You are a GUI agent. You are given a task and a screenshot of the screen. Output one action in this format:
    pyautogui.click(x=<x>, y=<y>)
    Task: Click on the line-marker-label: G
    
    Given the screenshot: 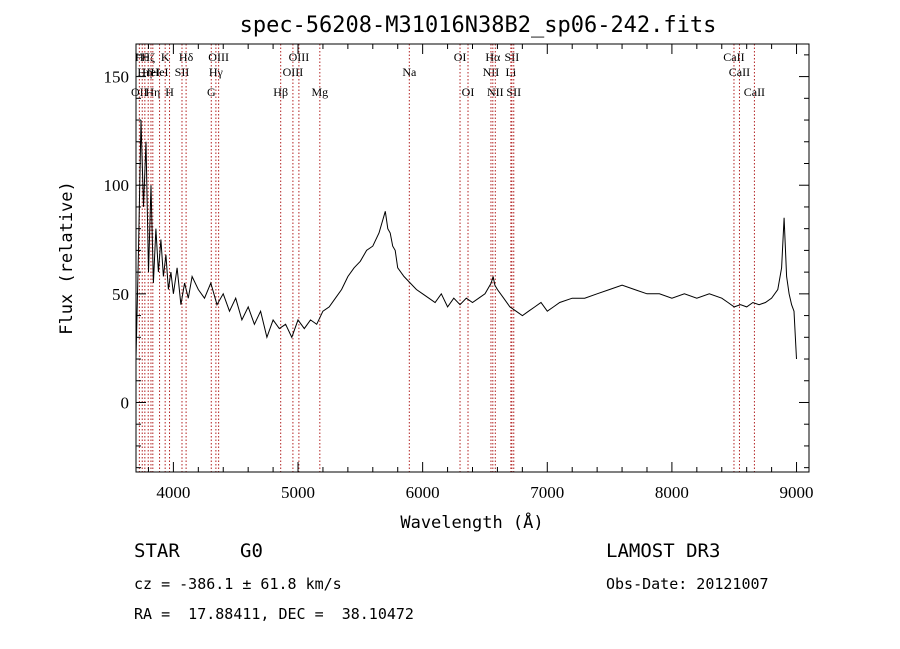 What is the action you would take?
    pyautogui.click(x=211, y=92)
    